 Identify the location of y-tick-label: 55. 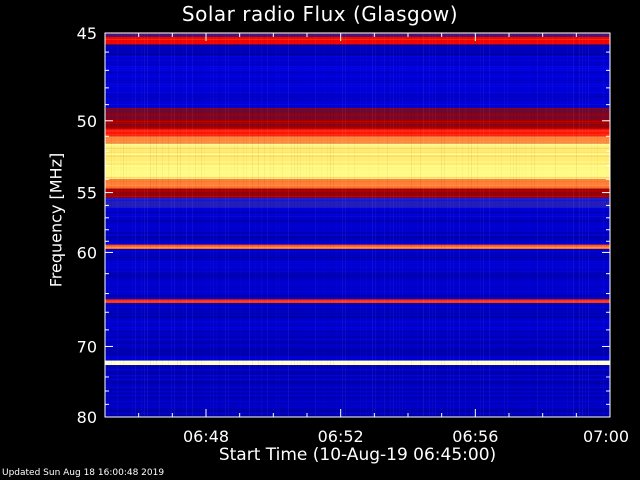
(87, 193).